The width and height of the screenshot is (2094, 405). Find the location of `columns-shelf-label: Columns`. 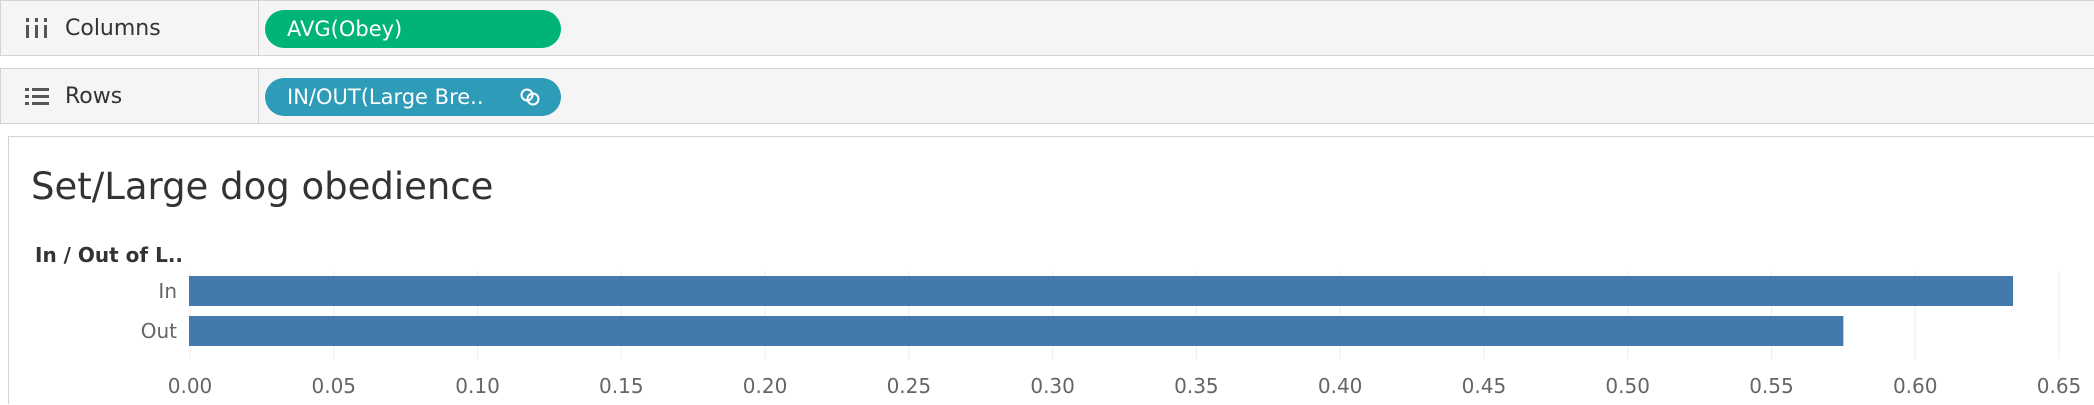

columns-shelf-label: Columns is located at coordinates (130, 28).